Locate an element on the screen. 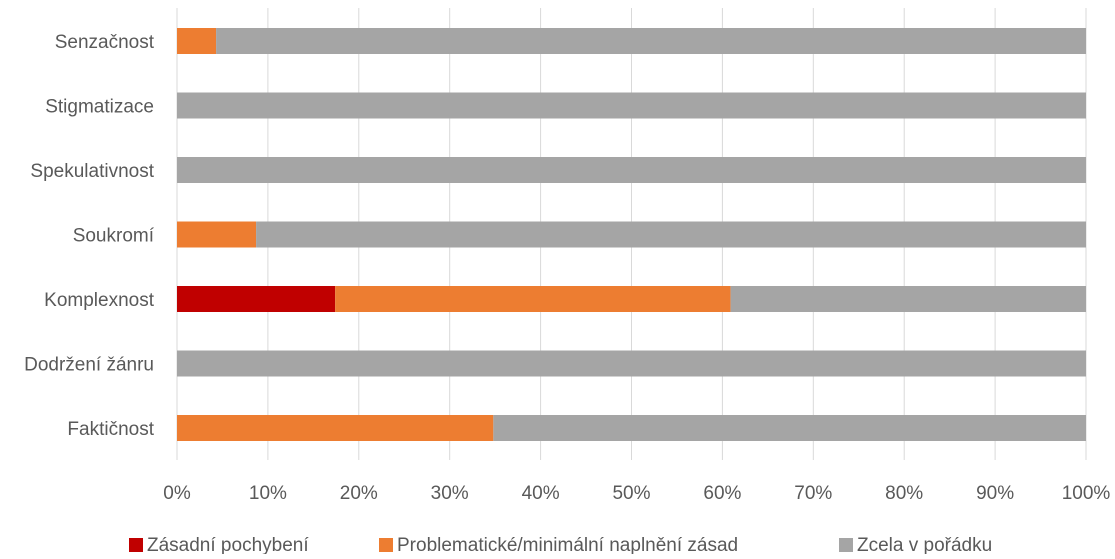 This screenshot has width=1115, height=559. x-tick-label: 20% is located at coordinates (359, 493).